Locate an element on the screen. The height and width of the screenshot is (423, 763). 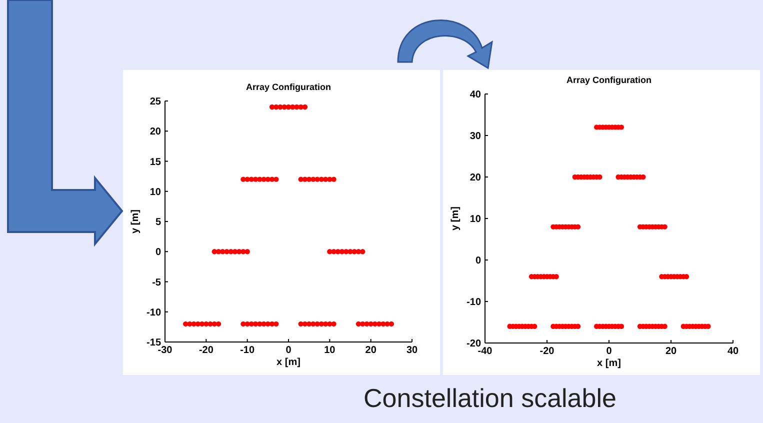
y-tick-label: -5 is located at coordinates (157, 282).